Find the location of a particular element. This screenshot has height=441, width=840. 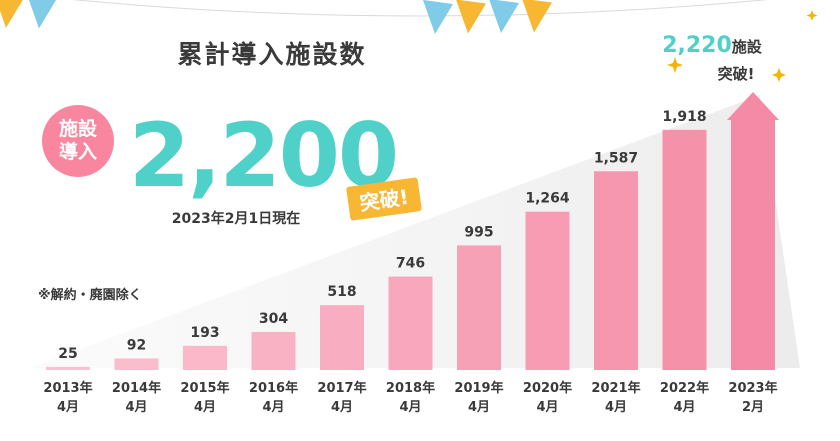

as-of-date: 2023年2月1日現在 is located at coordinates (236, 218).